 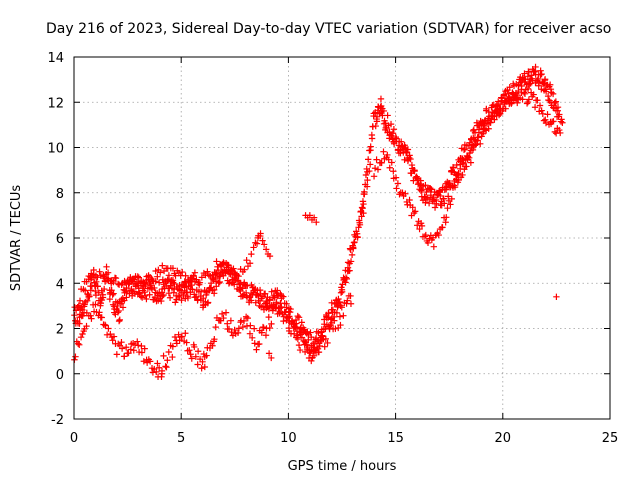 What do you see at coordinates (60, 239) in the screenshot?
I see `y-tick-label: 6` at bounding box center [60, 239].